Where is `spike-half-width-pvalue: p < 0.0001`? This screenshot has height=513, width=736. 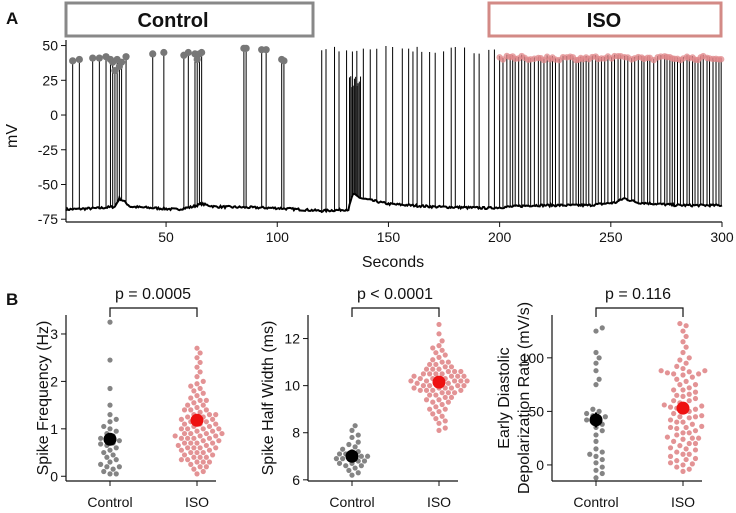 spike-half-width-pvalue: p < 0.0001 is located at coordinates (395, 294).